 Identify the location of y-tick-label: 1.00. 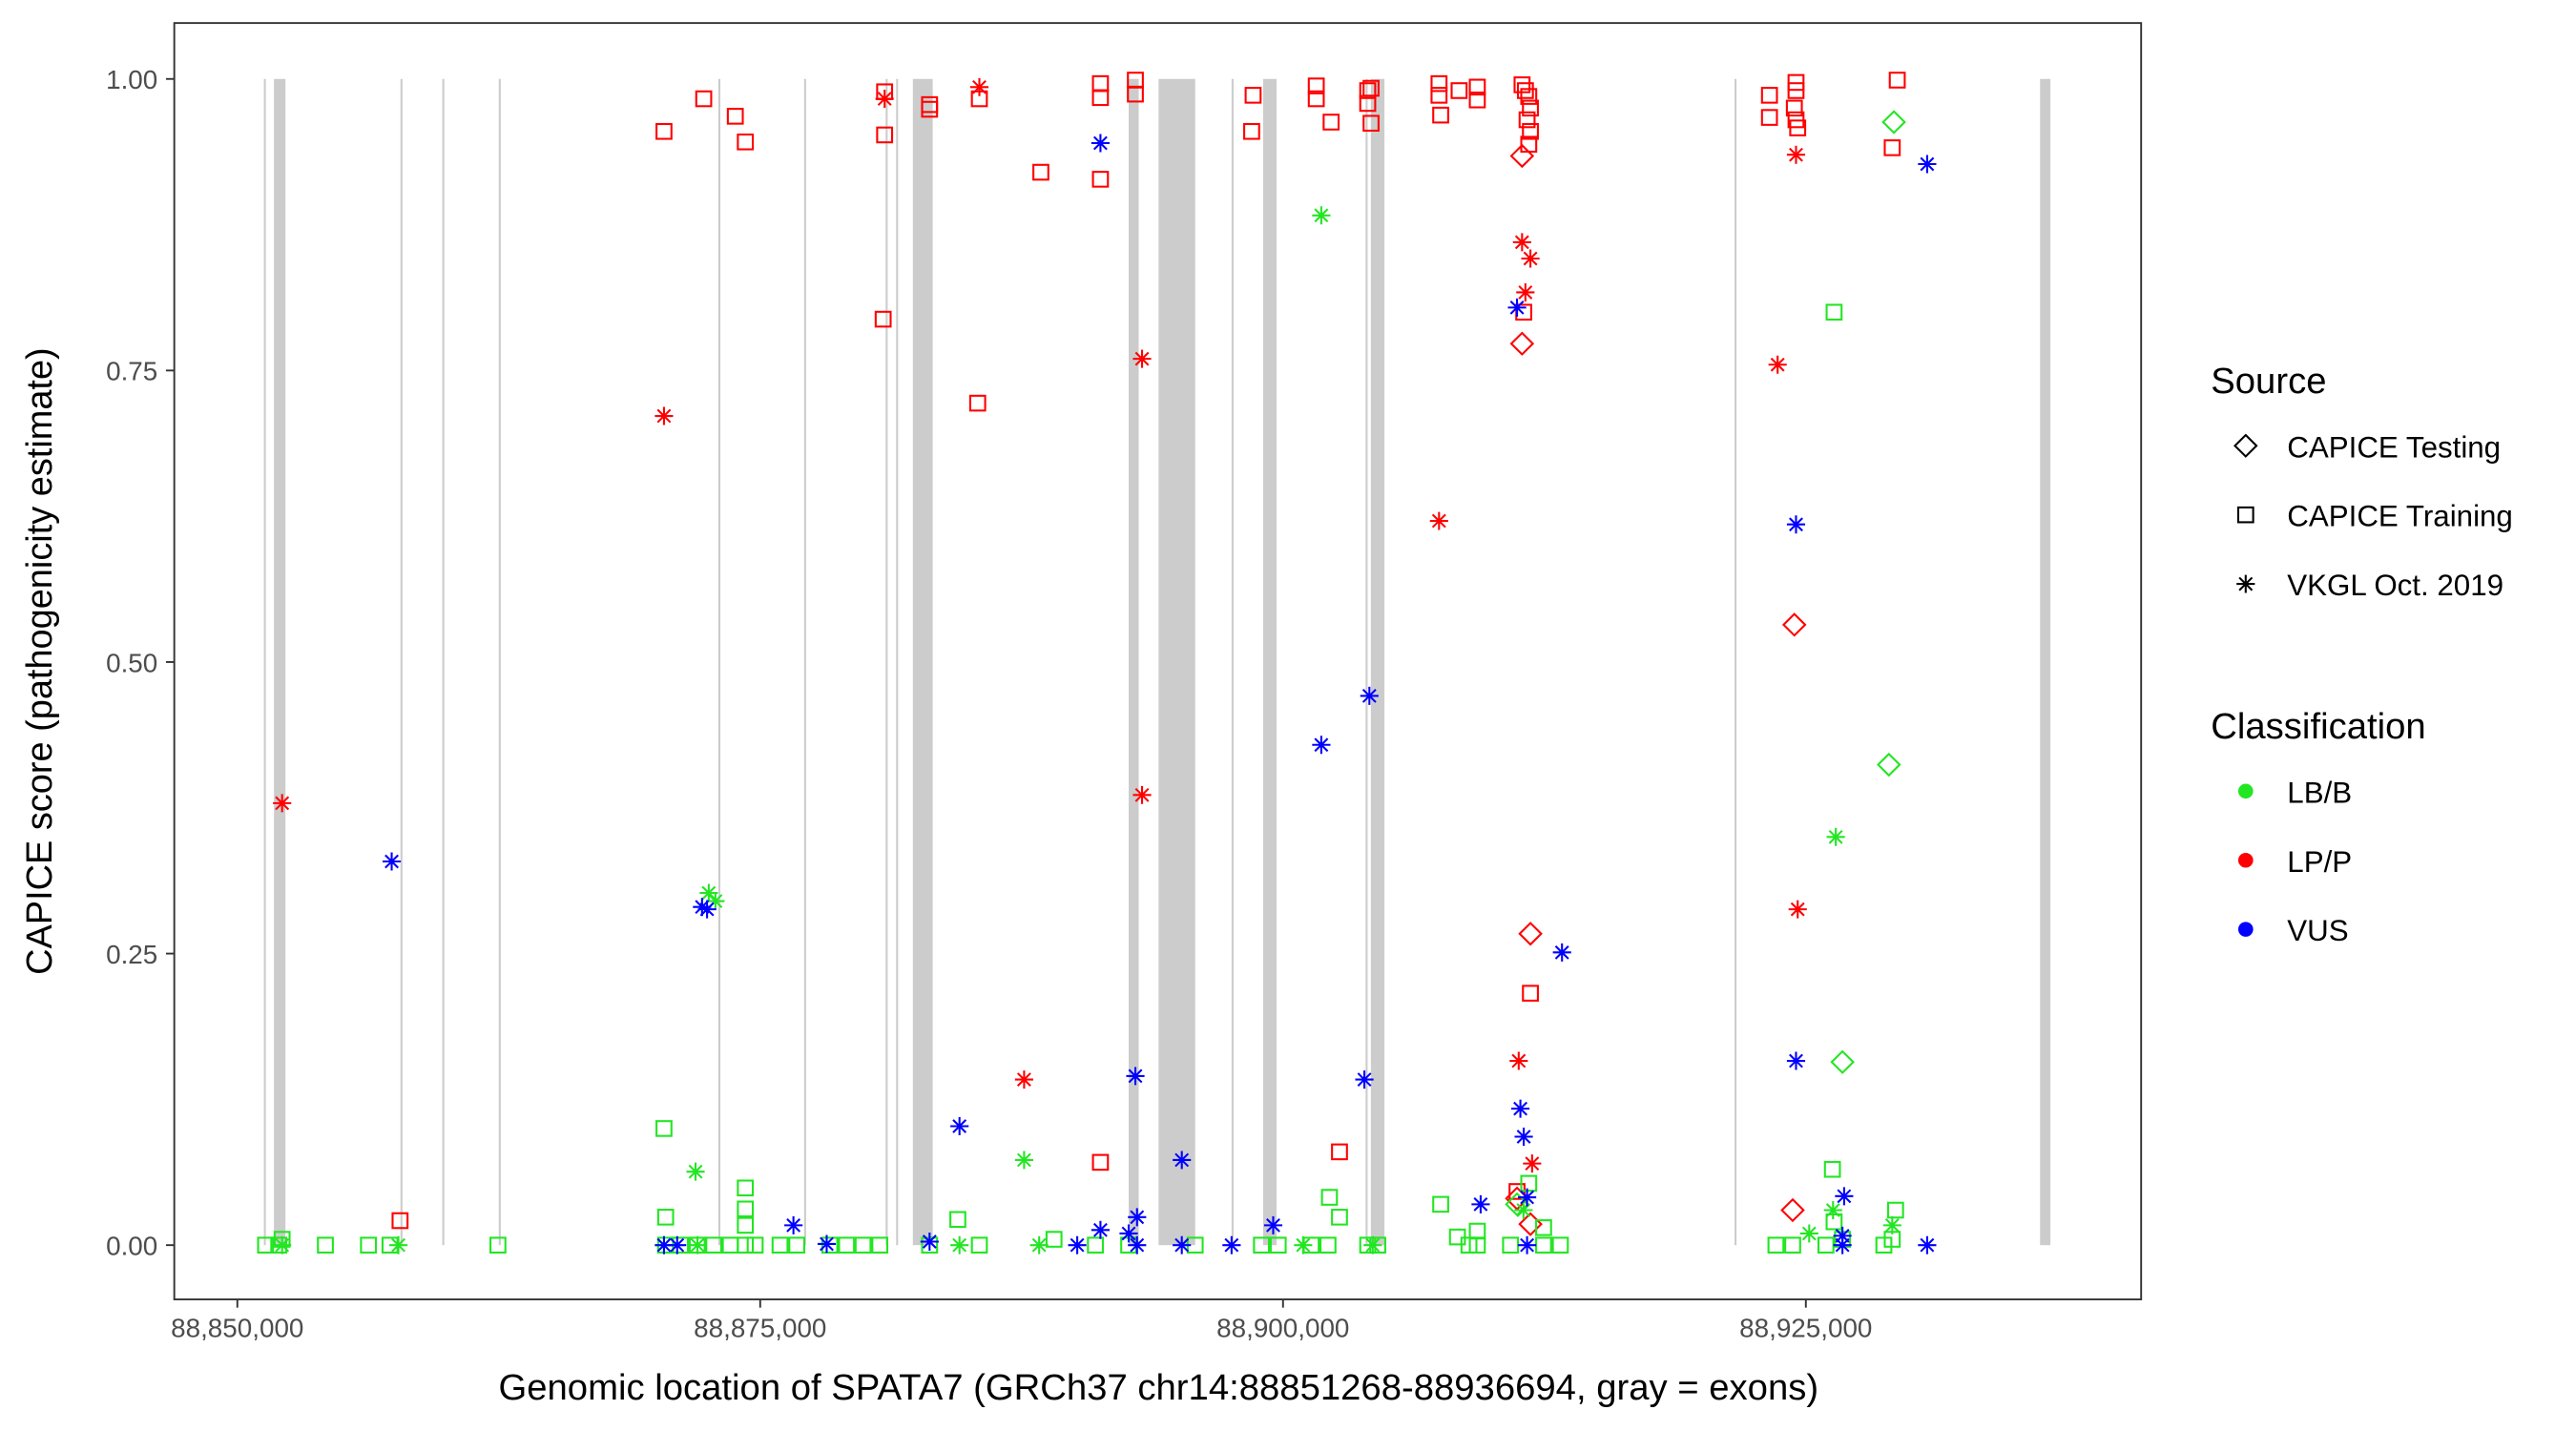
(131, 79).